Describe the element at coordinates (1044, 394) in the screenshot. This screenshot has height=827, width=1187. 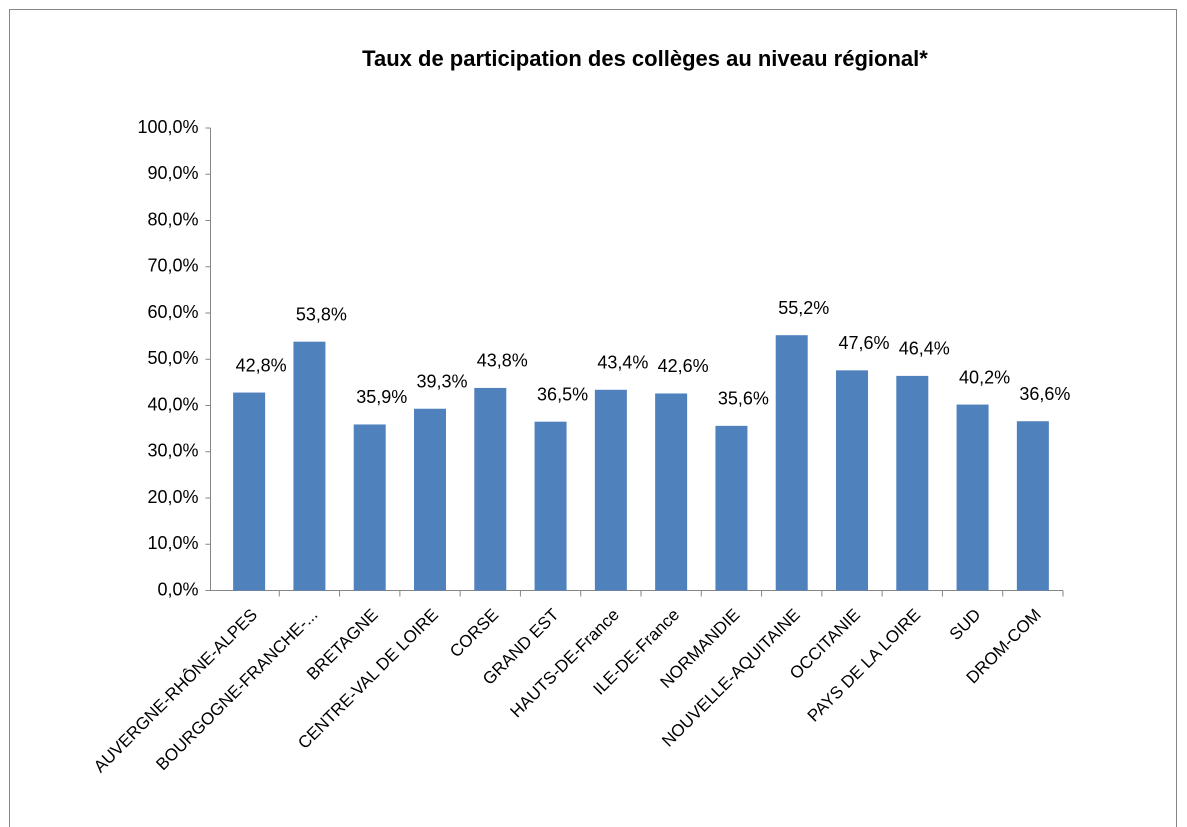
I see `value-label: 36,6%` at that location.